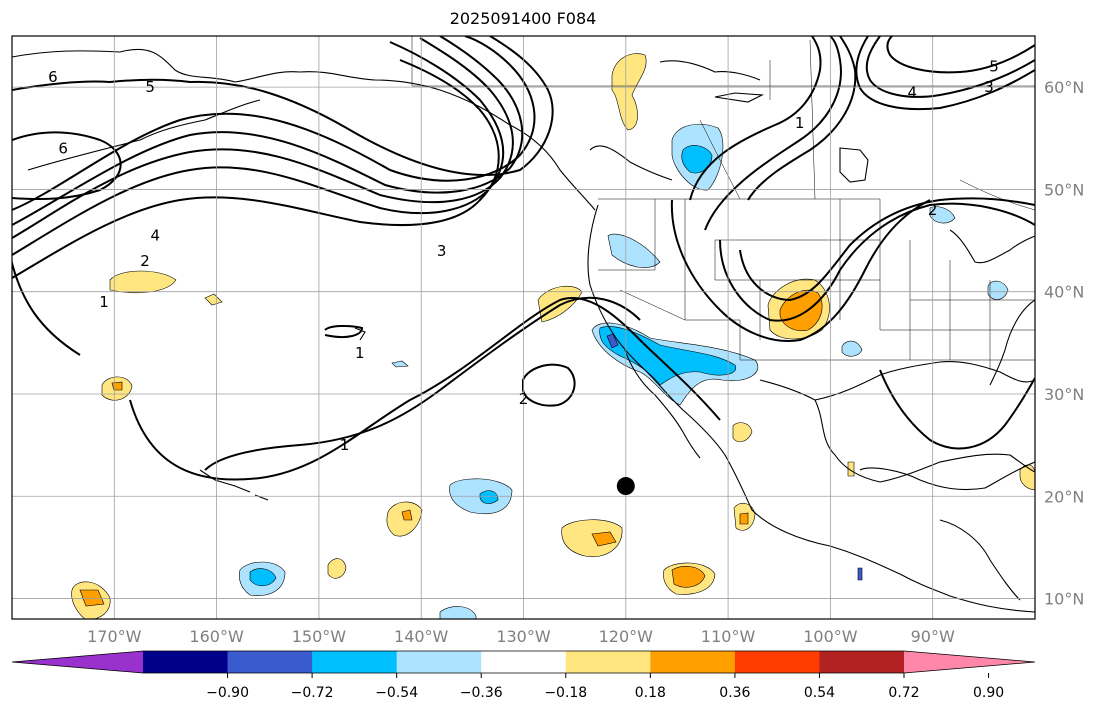 This screenshot has width=1105, height=712. What do you see at coordinates (1064, 292) in the screenshot?
I see `lat-tick-label: 40°N` at bounding box center [1064, 292].